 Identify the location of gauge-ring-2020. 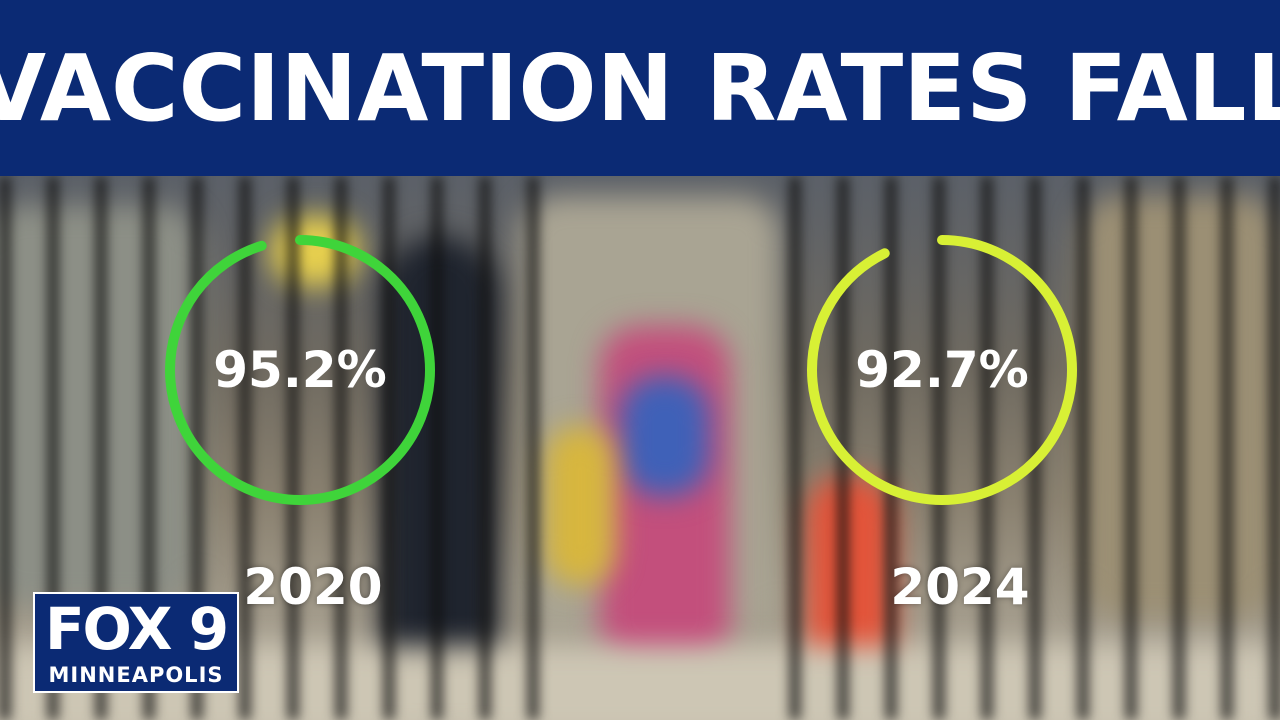
(300, 370).